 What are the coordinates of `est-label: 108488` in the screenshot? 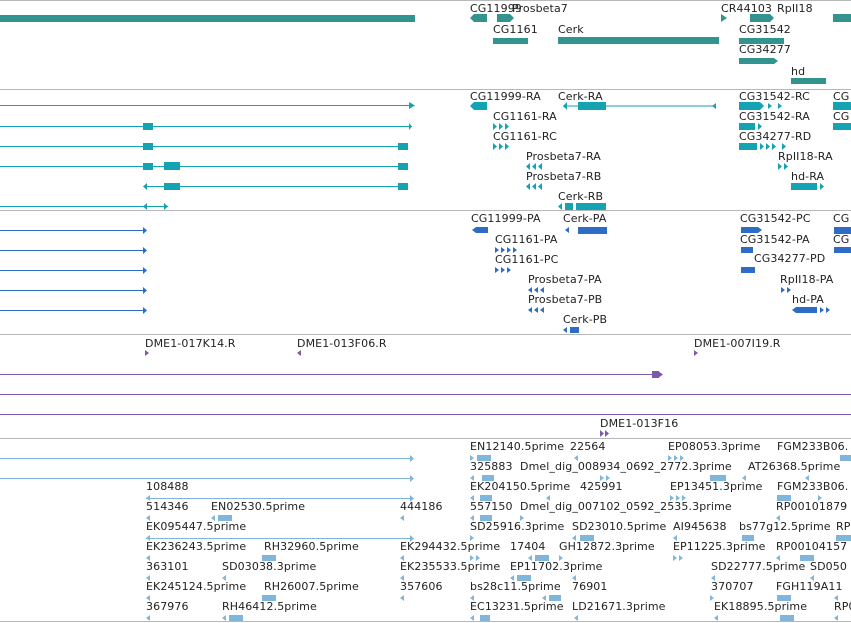 It's located at (167, 486).